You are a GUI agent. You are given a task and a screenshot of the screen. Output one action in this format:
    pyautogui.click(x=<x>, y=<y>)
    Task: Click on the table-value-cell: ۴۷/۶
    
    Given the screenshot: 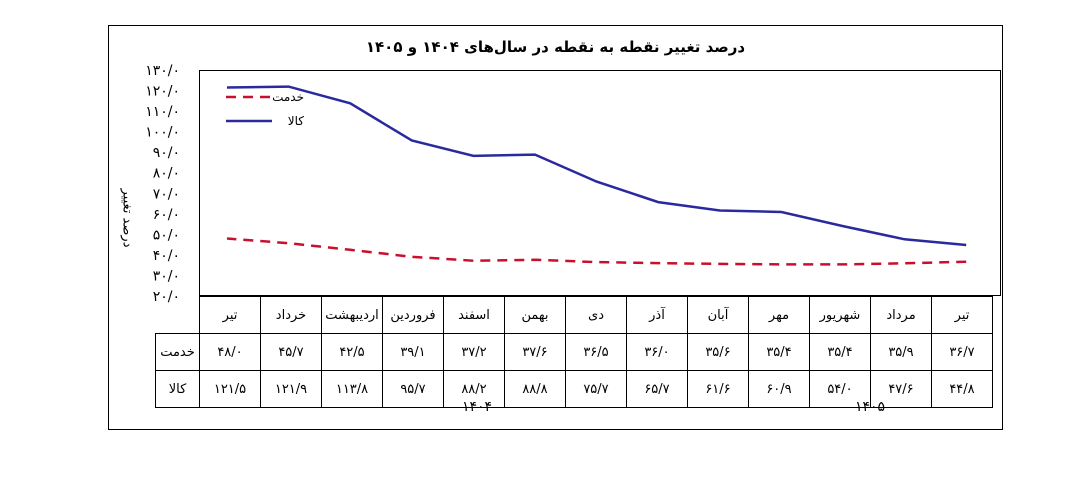 What is the action you would take?
    pyautogui.click(x=901, y=389)
    